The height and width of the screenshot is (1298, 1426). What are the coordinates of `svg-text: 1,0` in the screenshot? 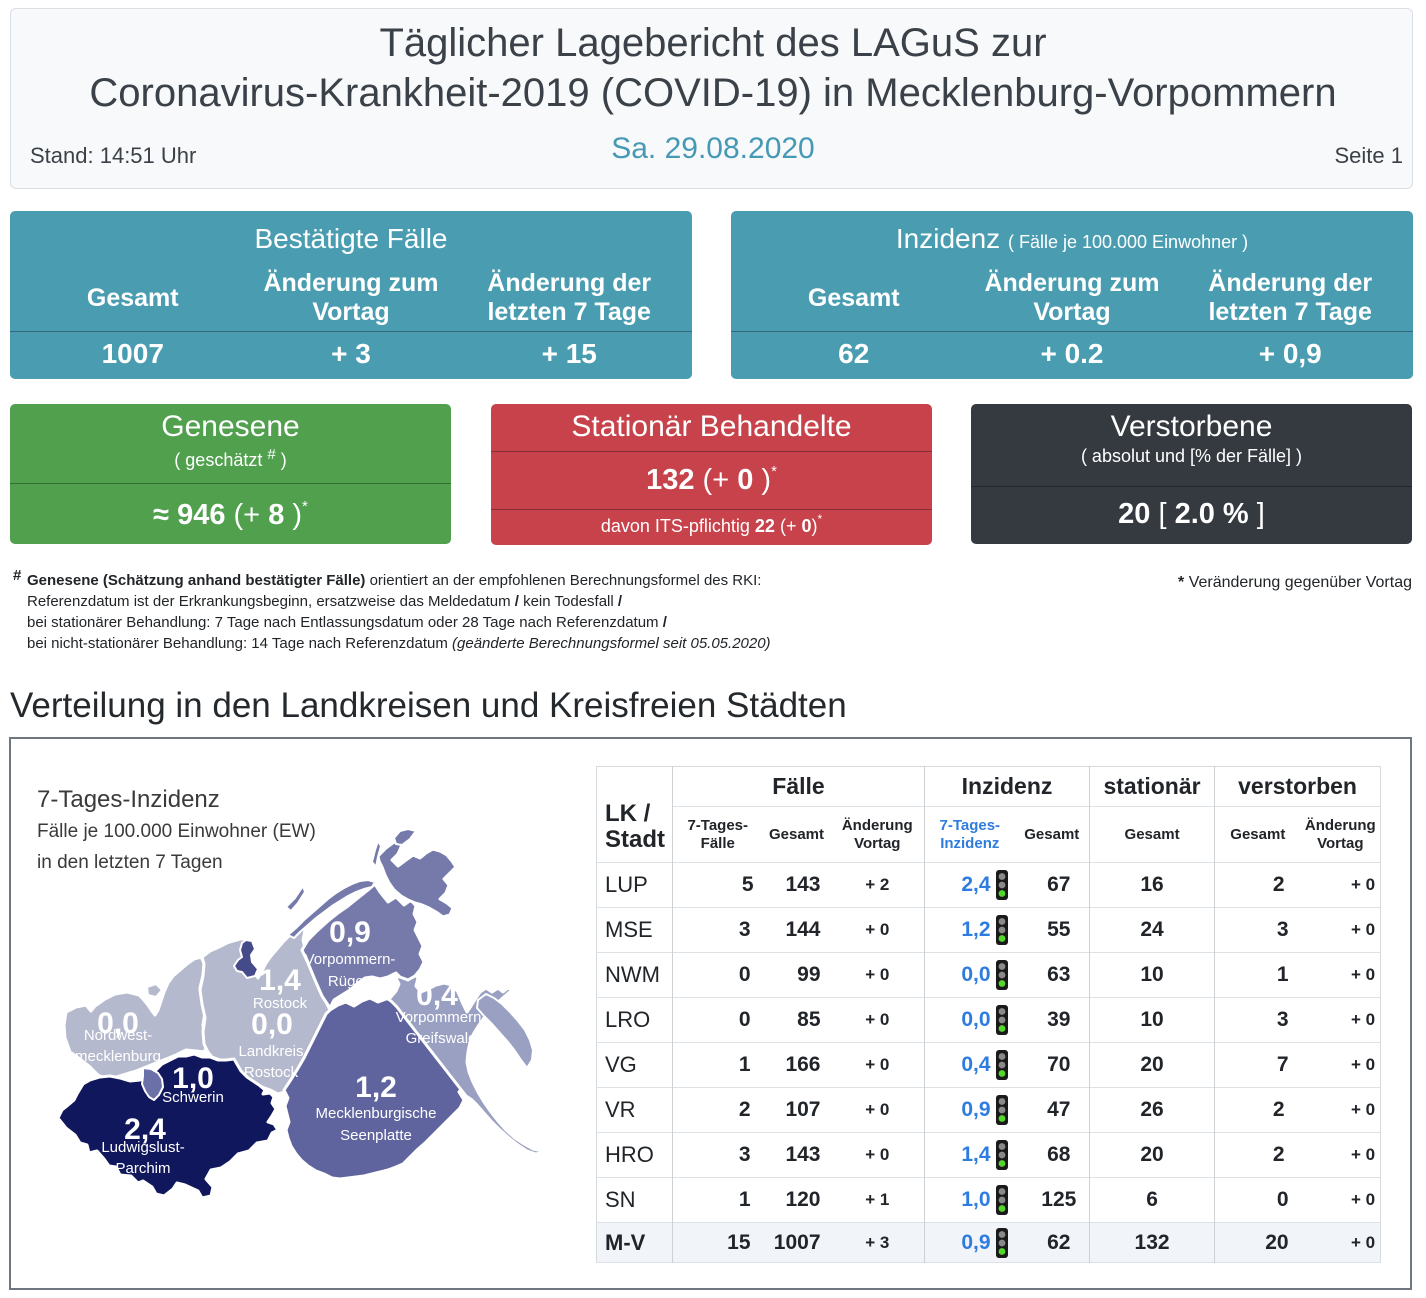 It's located at (193, 1078).